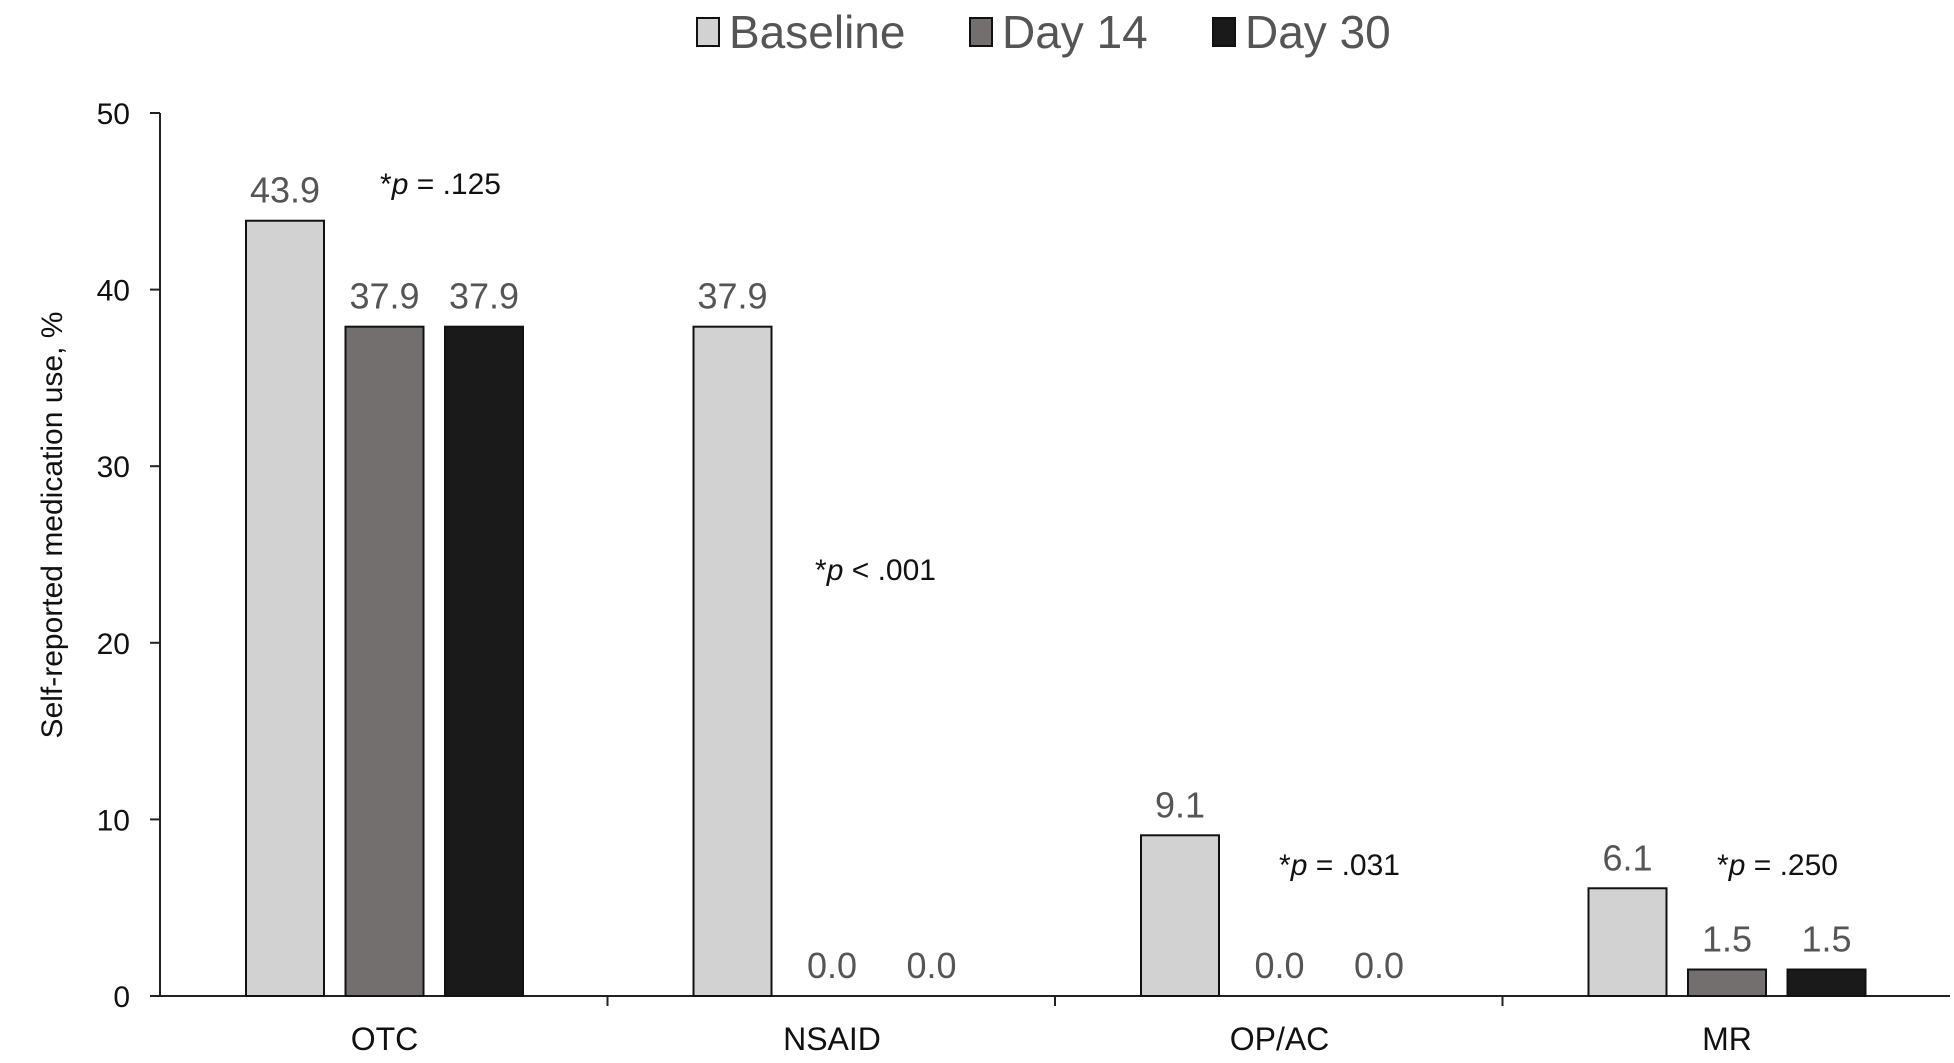  What do you see at coordinates (1777, 865) in the screenshot?
I see `p-value-annotation: *p = .250` at bounding box center [1777, 865].